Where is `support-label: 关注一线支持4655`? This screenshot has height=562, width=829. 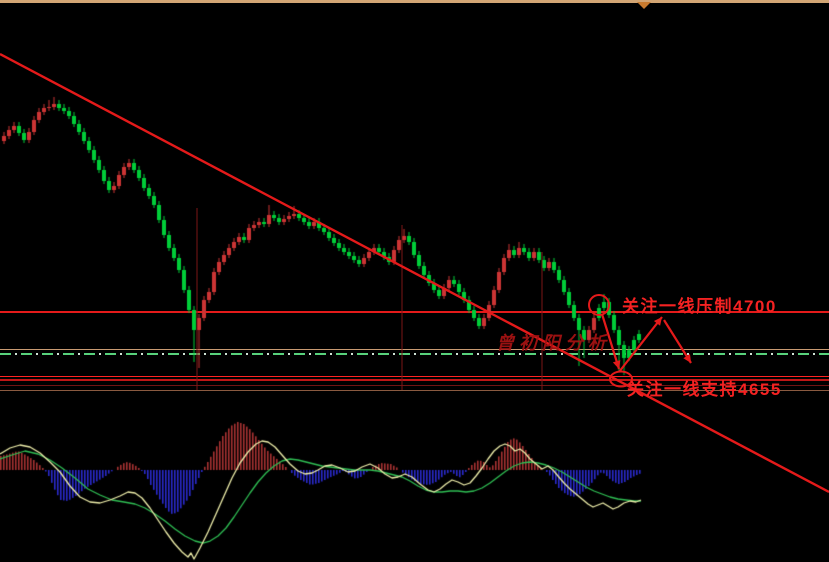 support-label: 关注一线支持4655 is located at coordinates (704, 389).